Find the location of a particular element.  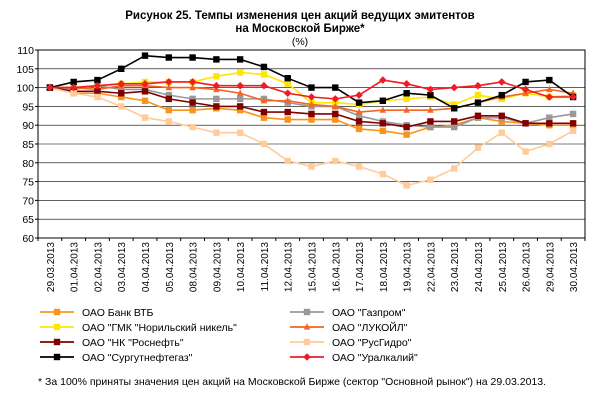

y-tick-label: 90 is located at coordinates (28, 126).